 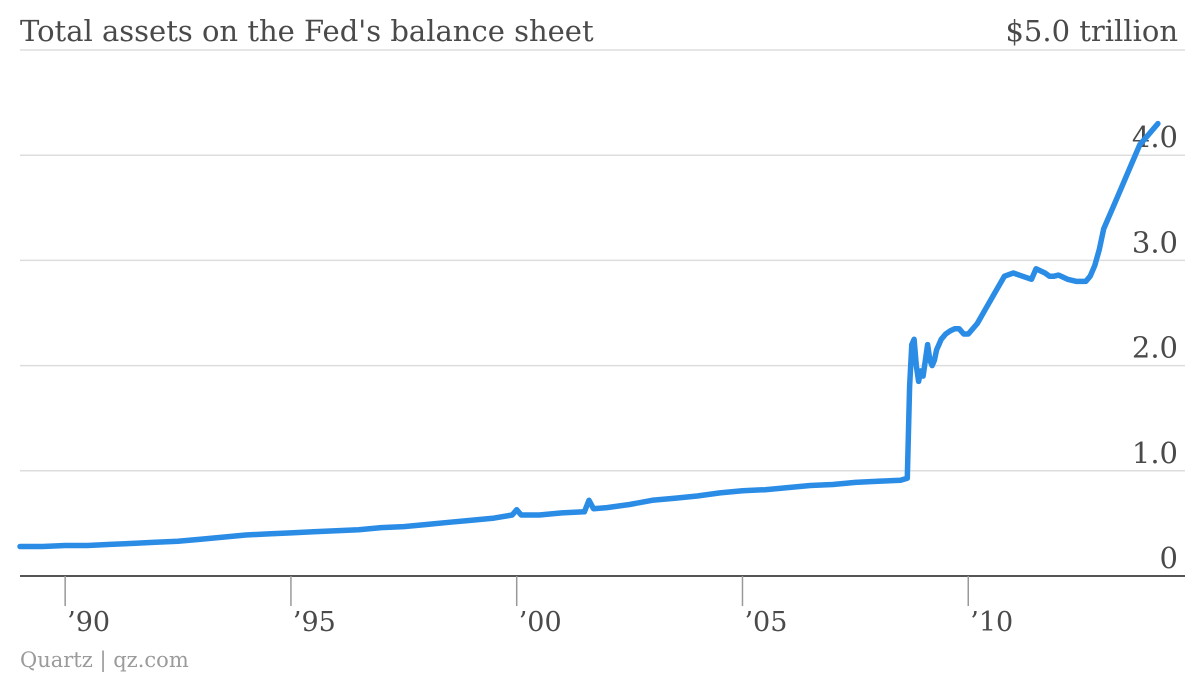 What do you see at coordinates (104, 660) in the screenshot?
I see `source-credit: Quartz | qz.com` at bounding box center [104, 660].